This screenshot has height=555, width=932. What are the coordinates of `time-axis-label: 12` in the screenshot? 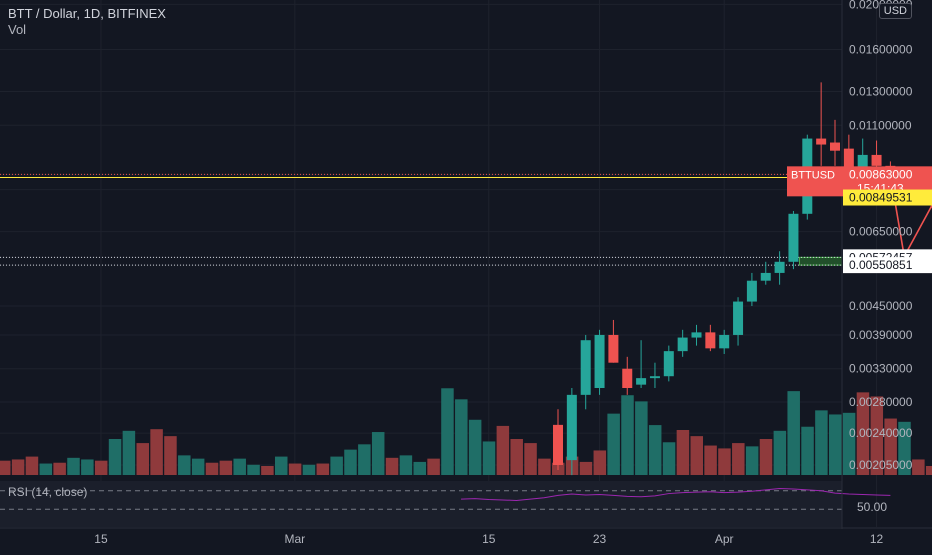 It's located at (877, 539).